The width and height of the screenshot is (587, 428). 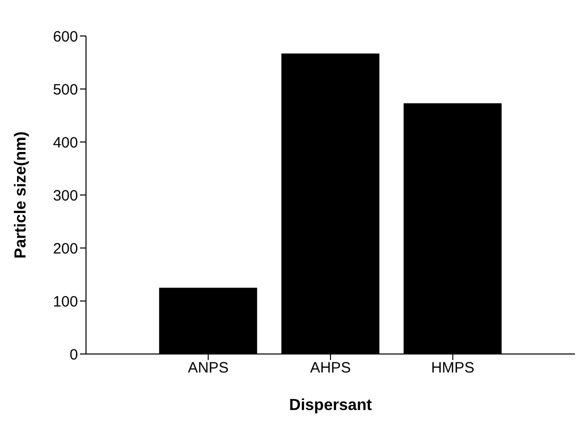 What do you see at coordinates (21, 195) in the screenshot?
I see `y-axis-title: Particle size(nm)` at bounding box center [21, 195].